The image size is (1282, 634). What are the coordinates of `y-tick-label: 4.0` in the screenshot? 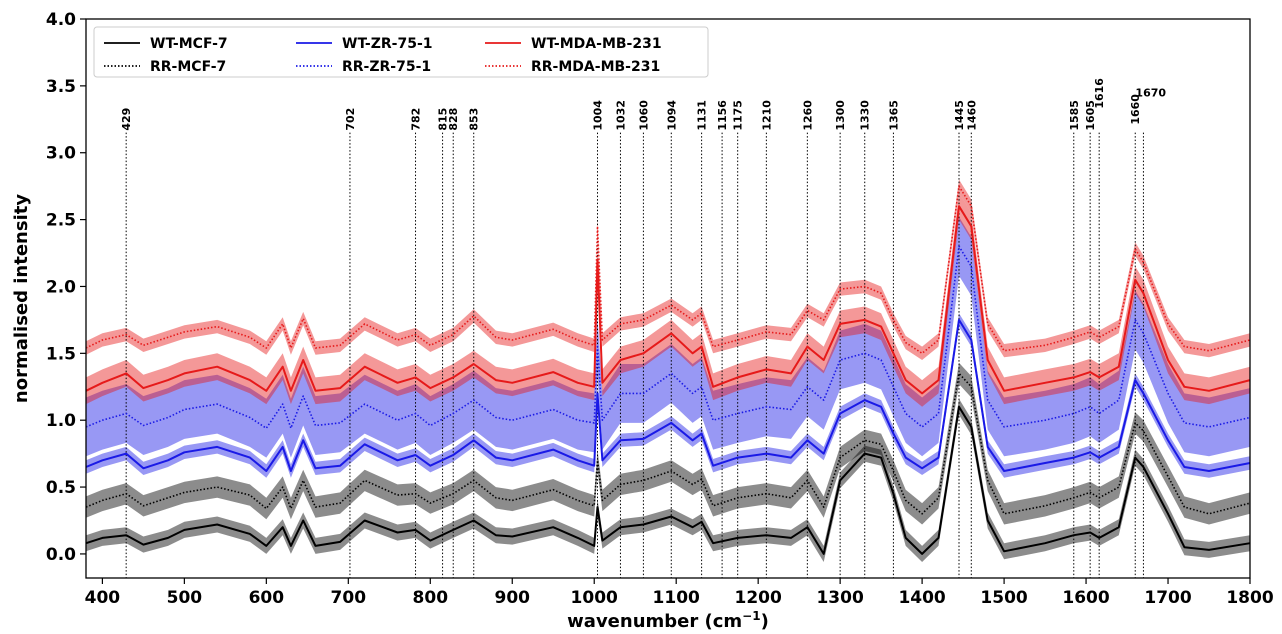 It's located at (61, 20).